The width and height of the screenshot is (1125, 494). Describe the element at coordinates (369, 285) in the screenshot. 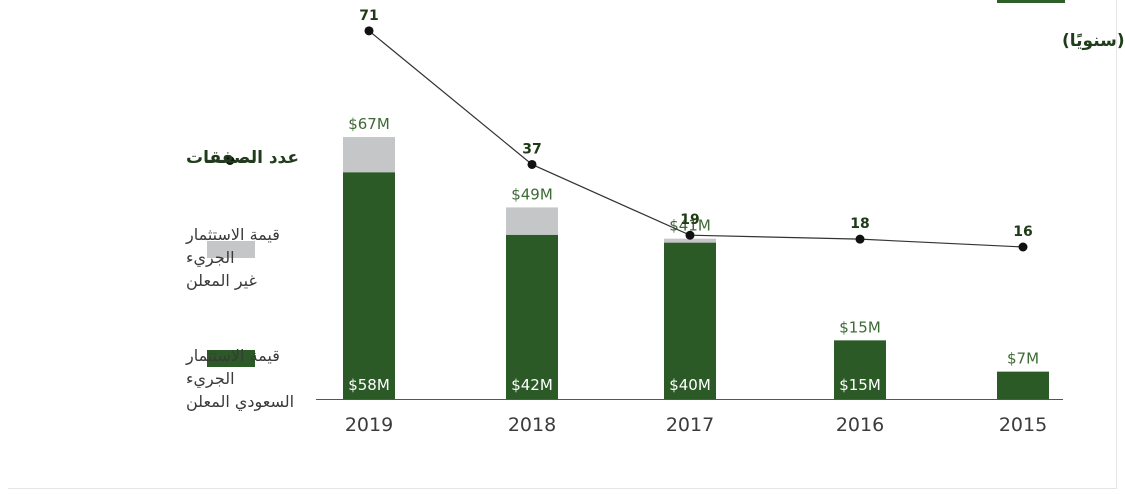

I see `bar-disclosed-2019` at that location.